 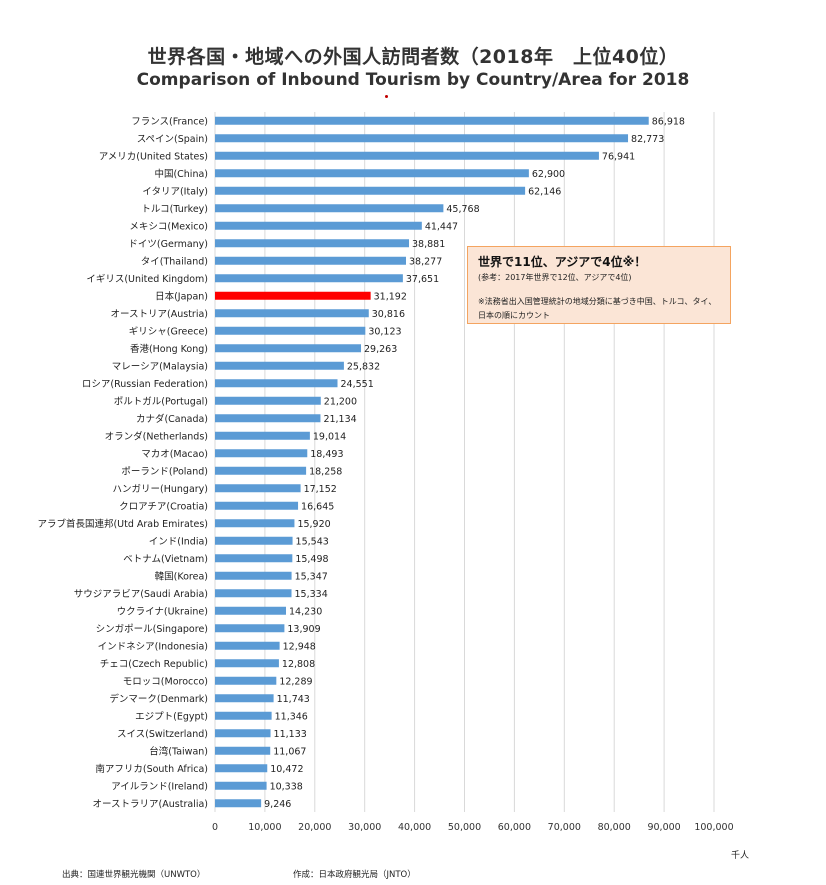 I want to click on x-tick-label: 30,000, so click(x=364, y=827).